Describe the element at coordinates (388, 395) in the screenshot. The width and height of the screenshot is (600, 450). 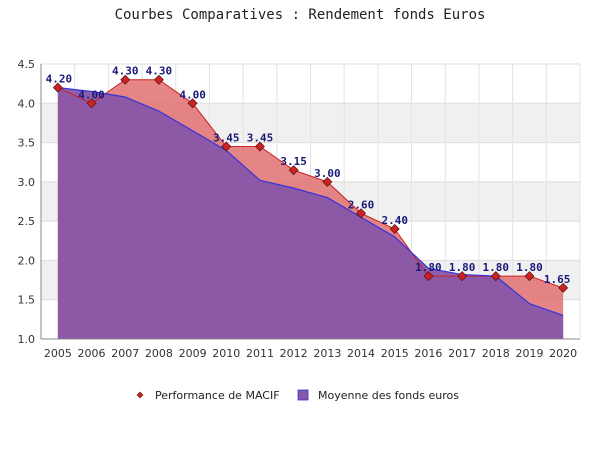
I see `legend-label-average: Moyenne des fonds euros` at that location.